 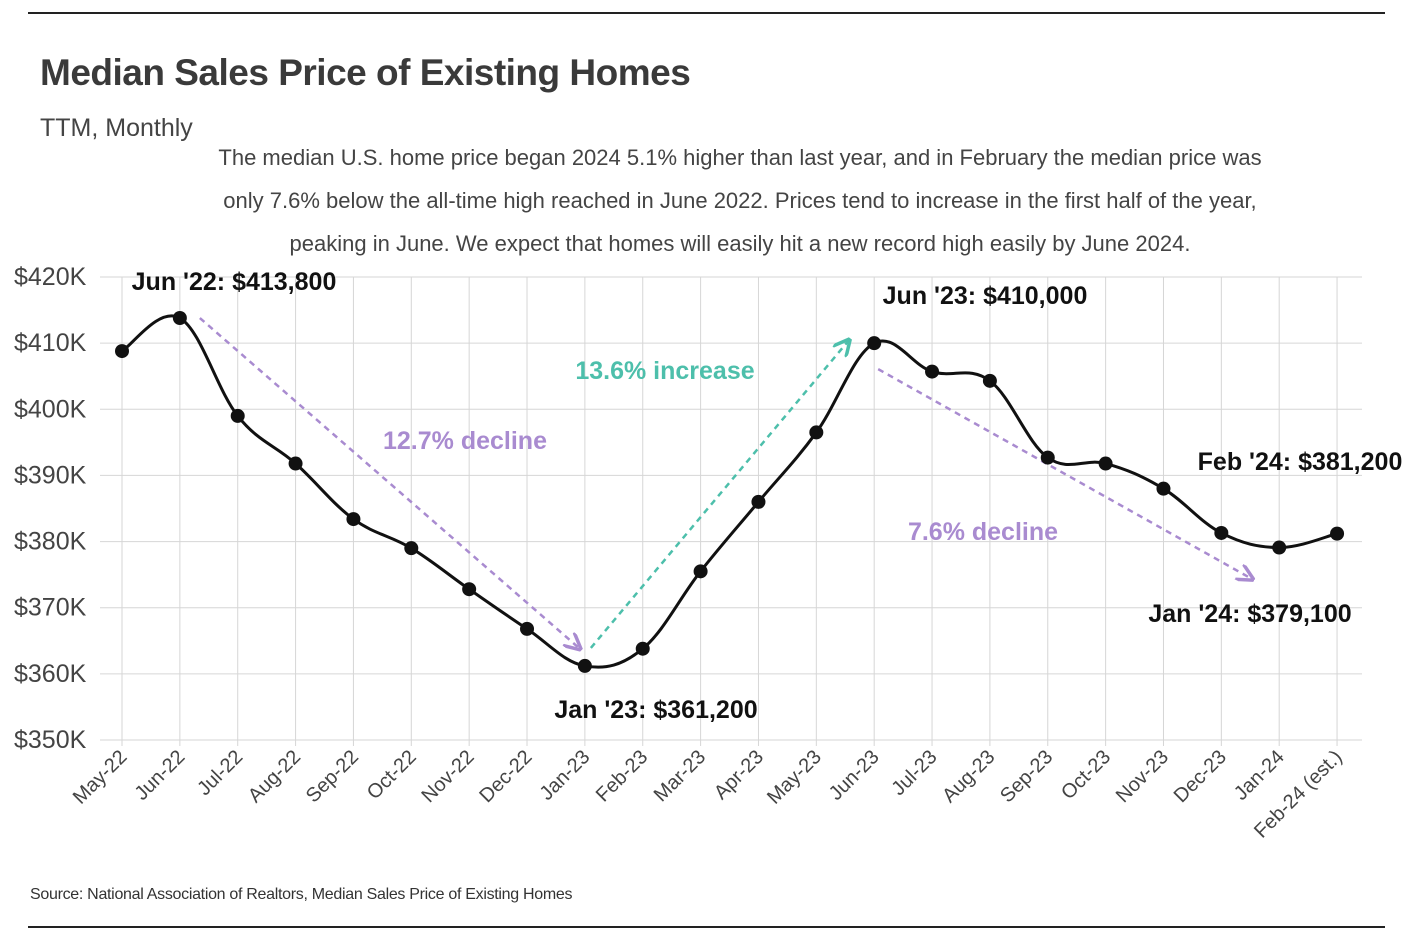 What do you see at coordinates (983, 532) in the screenshot?
I see `trend-label: 7.6% decline` at bounding box center [983, 532].